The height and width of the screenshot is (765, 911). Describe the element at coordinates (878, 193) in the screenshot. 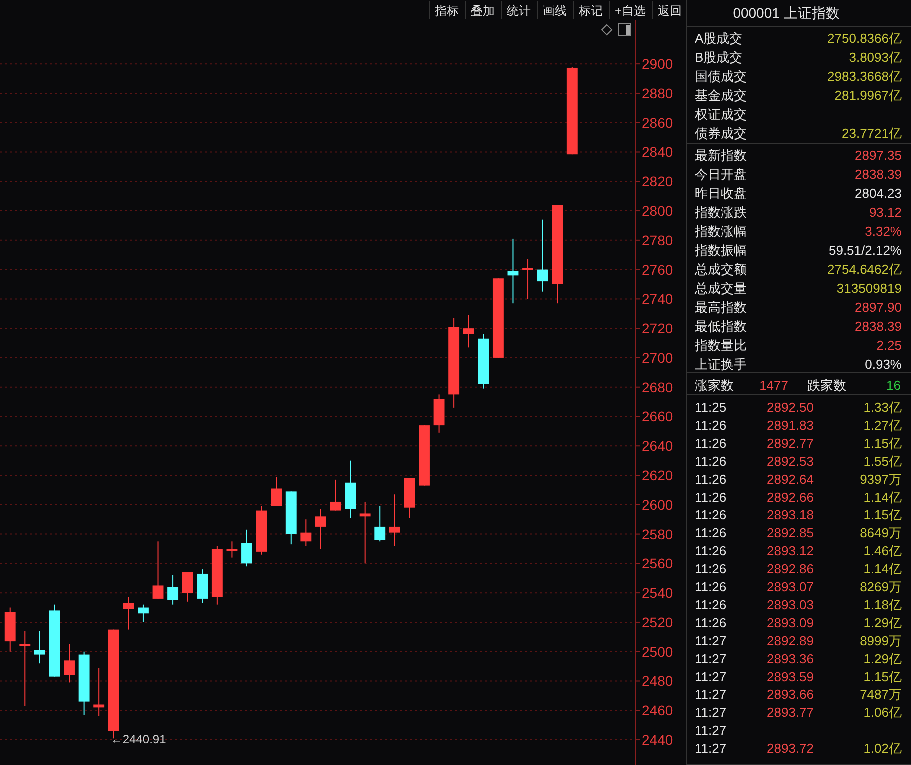

I see `text: 2804.23` at that location.